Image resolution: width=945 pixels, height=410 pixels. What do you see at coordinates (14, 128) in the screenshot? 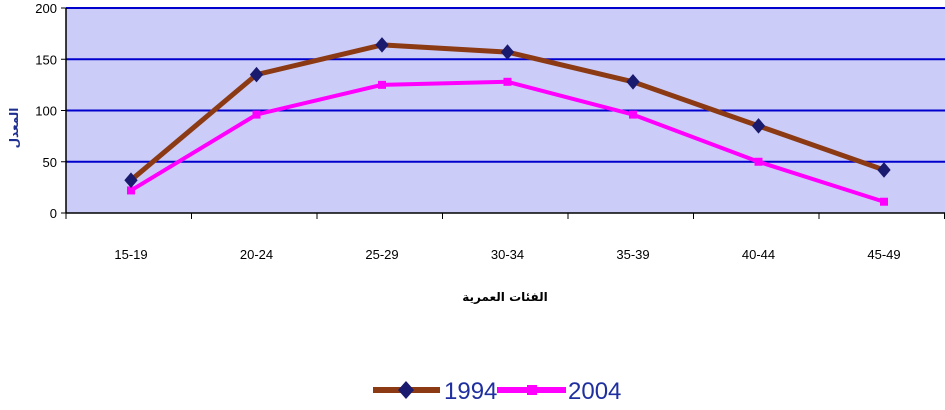
I see `y-axis-title: المعدل` at bounding box center [14, 128].